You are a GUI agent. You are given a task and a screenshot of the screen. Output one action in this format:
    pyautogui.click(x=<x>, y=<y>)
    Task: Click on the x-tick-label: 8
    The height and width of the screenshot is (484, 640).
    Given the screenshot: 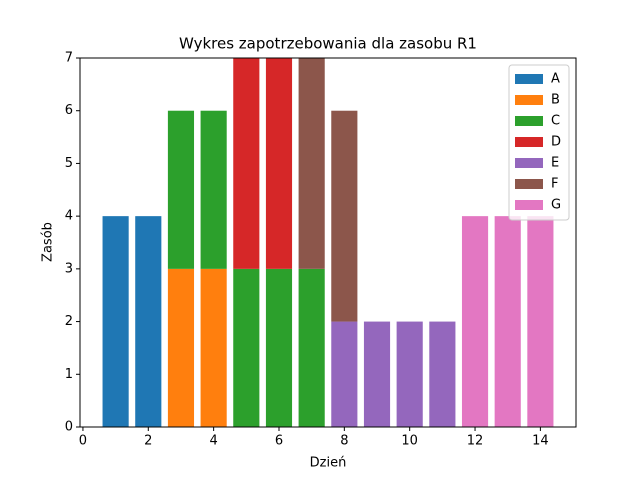 What is the action you would take?
    pyautogui.click(x=344, y=441)
    